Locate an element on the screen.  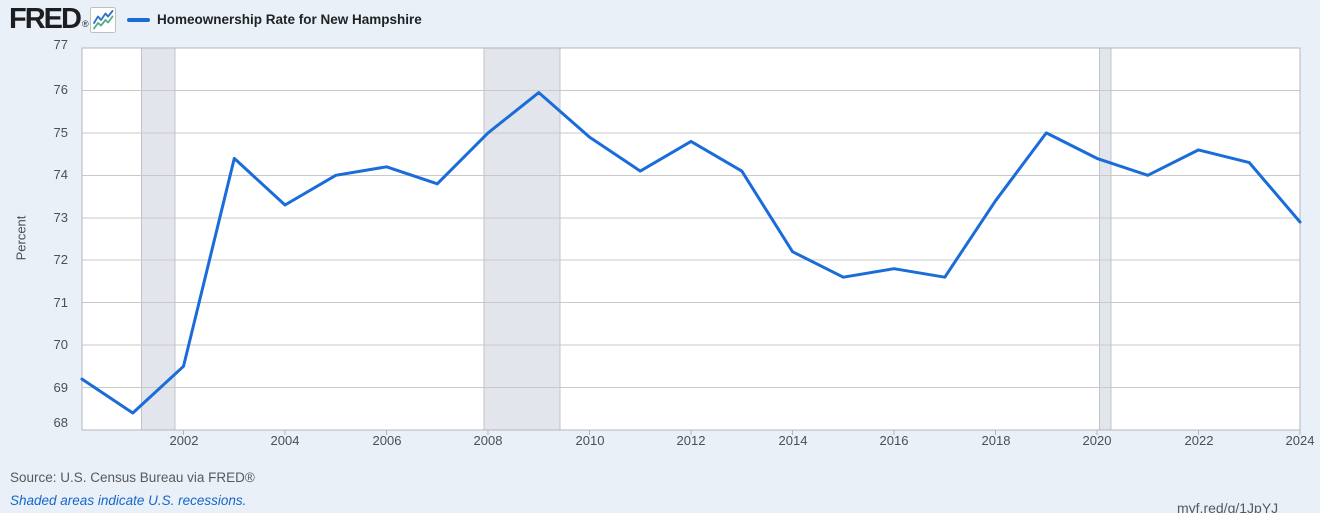
x-tick-label: 2014 is located at coordinates (793, 440).